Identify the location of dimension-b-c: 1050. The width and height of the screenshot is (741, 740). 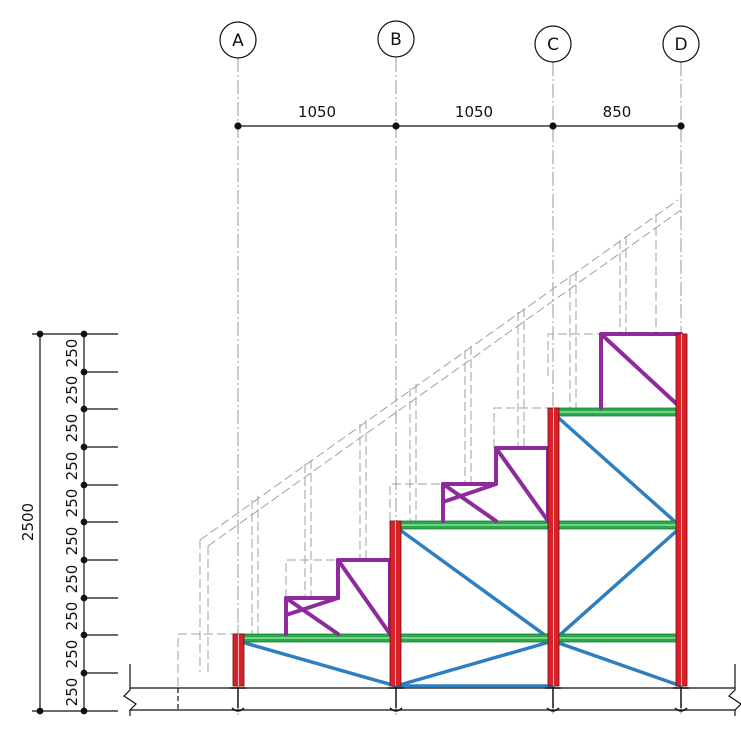
(474, 112).